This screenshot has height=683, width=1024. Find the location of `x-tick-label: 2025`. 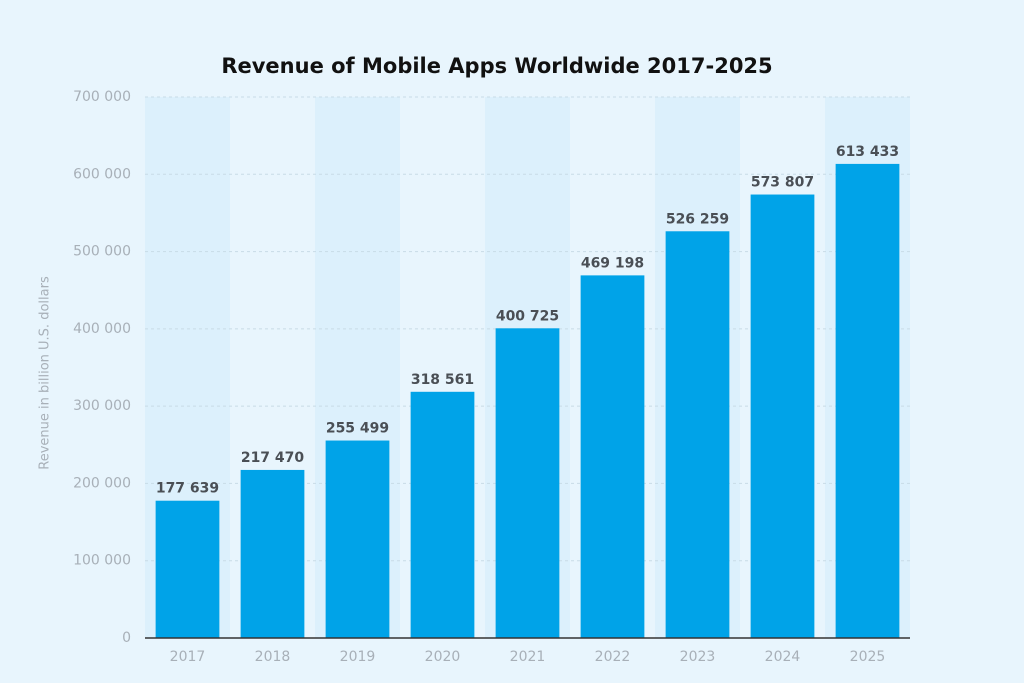

x-tick-label: 2025 is located at coordinates (868, 657).